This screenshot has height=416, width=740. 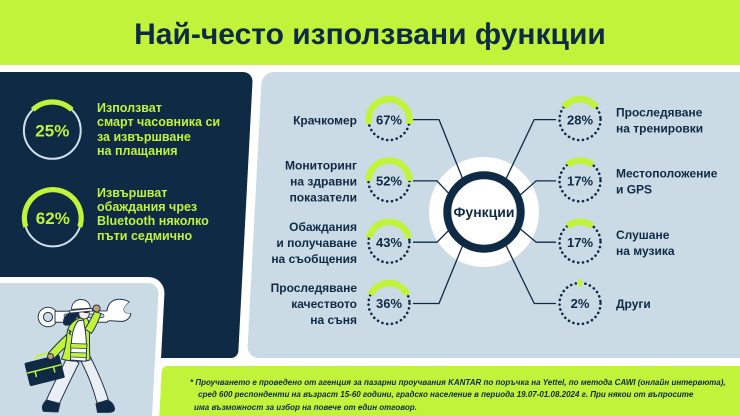 I want to click on svg-text: Местоположение, so click(x=667, y=174).